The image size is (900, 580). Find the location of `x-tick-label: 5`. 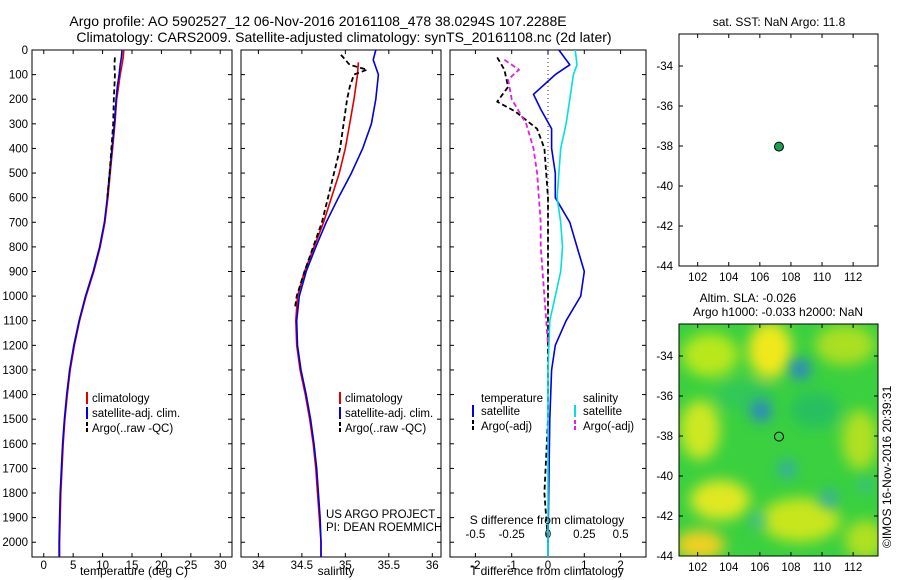

x-tick-label: 5 is located at coordinates (73, 566).